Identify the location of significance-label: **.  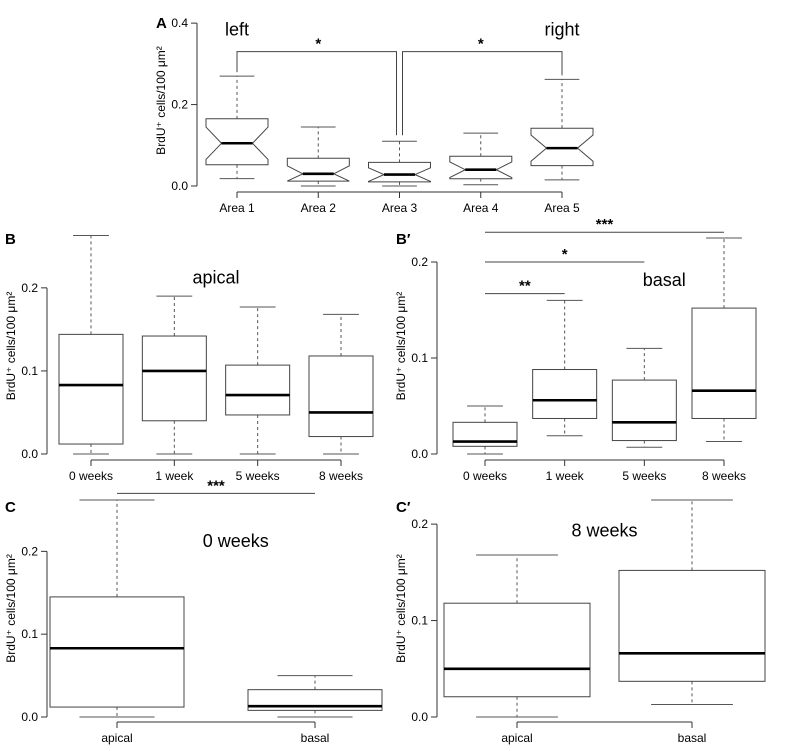
(525, 286).